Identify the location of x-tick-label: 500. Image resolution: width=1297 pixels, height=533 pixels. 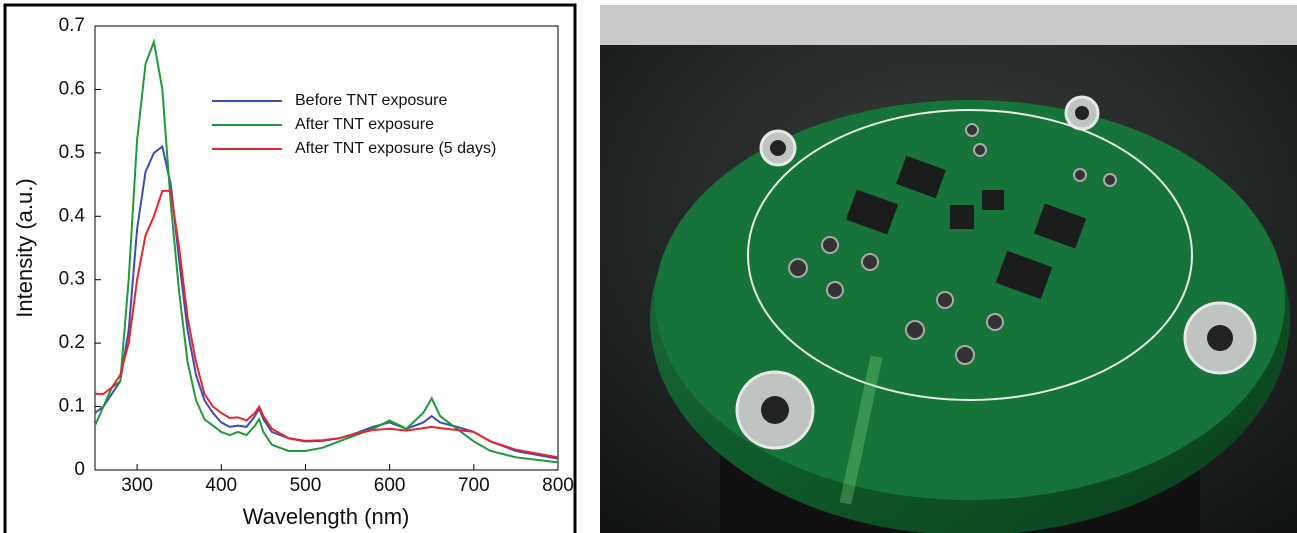
(306, 485).